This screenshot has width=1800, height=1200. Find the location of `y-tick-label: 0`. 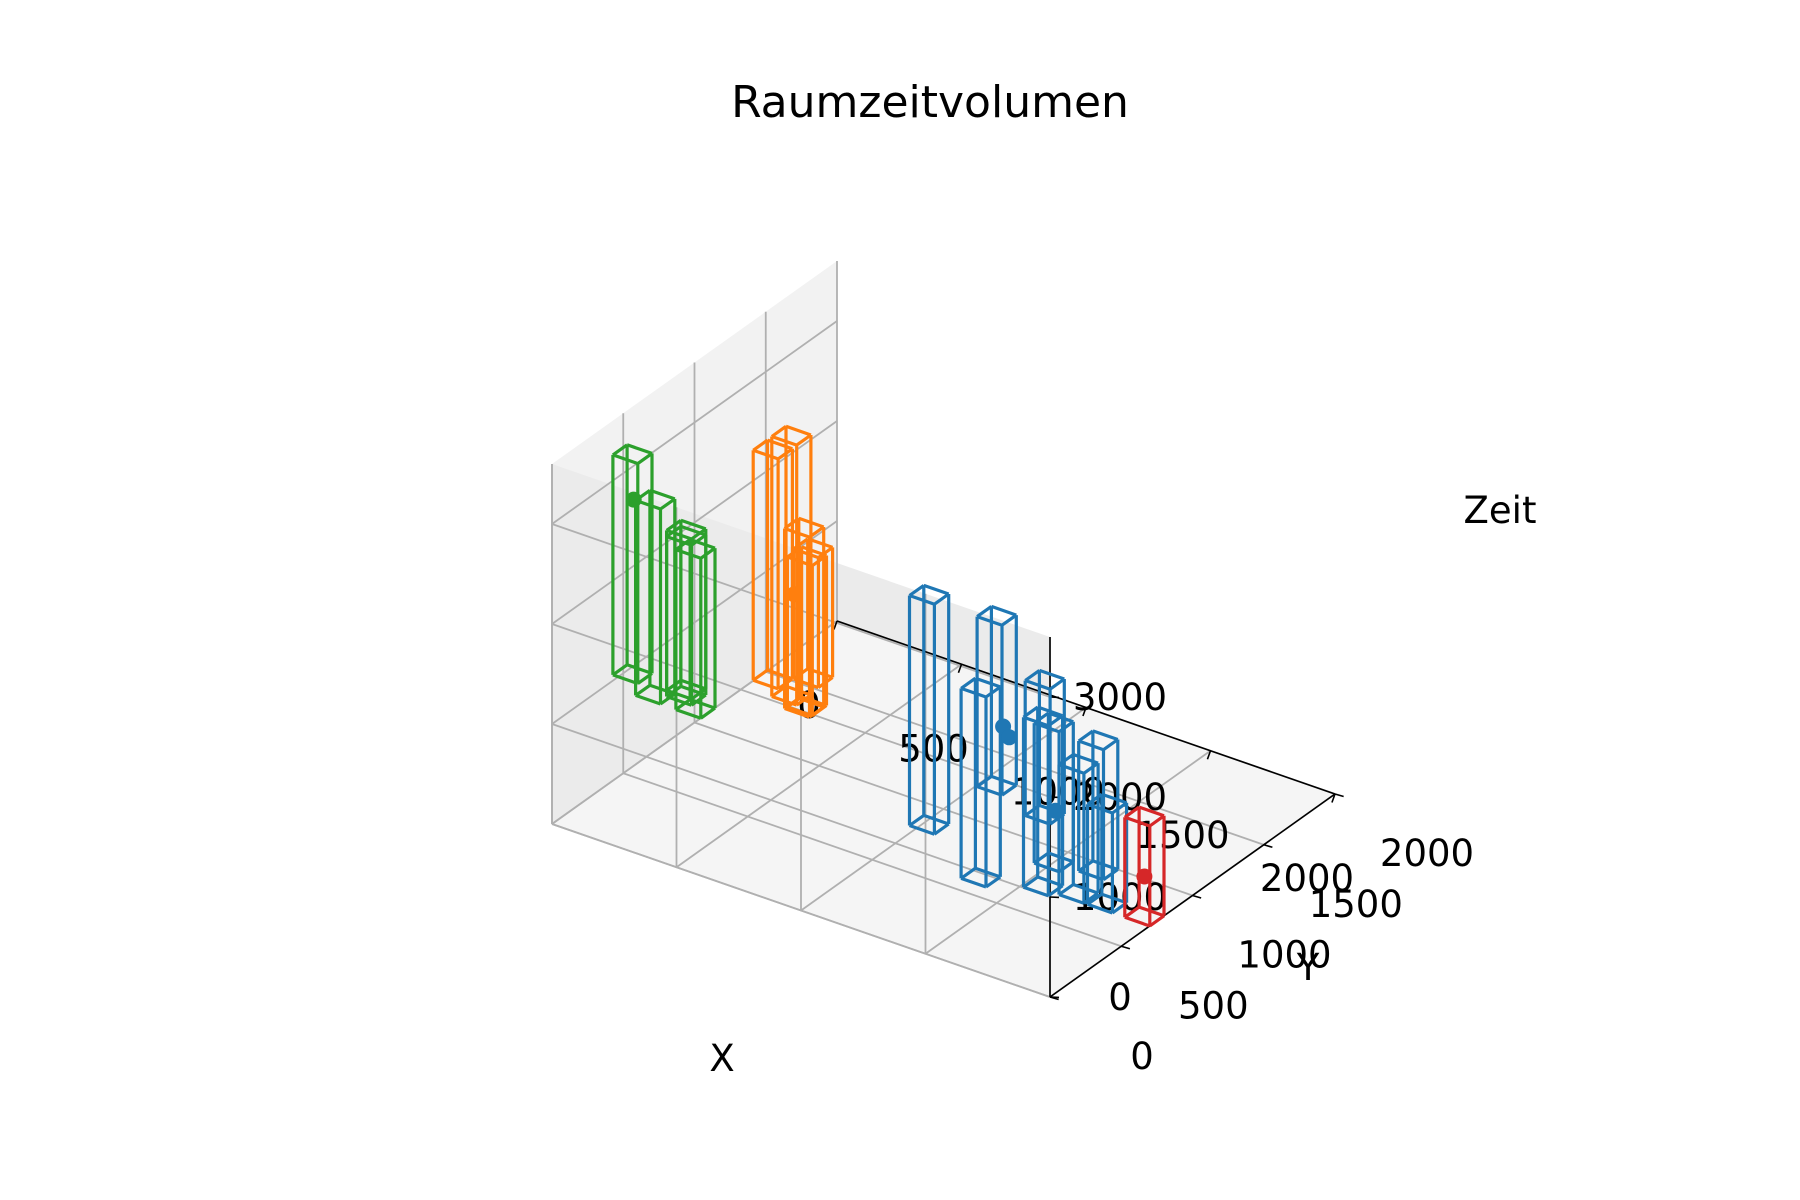

y-tick-label: 0 is located at coordinates (1142, 1056).